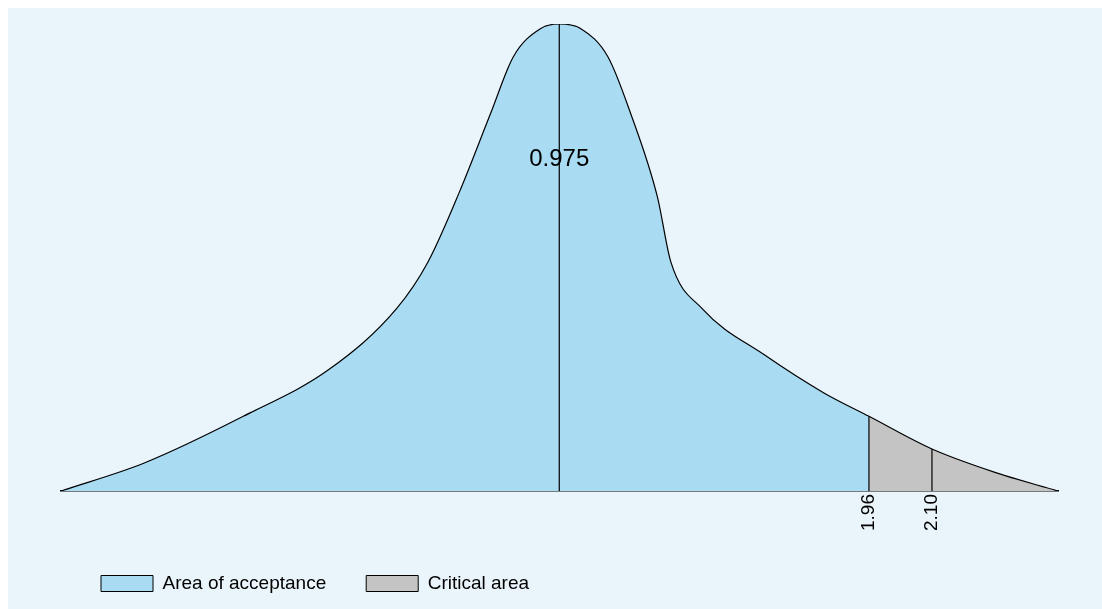  Describe the element at coordinates (478, 582) in the screenshot. I see `legend-label: Critical area` at that location.